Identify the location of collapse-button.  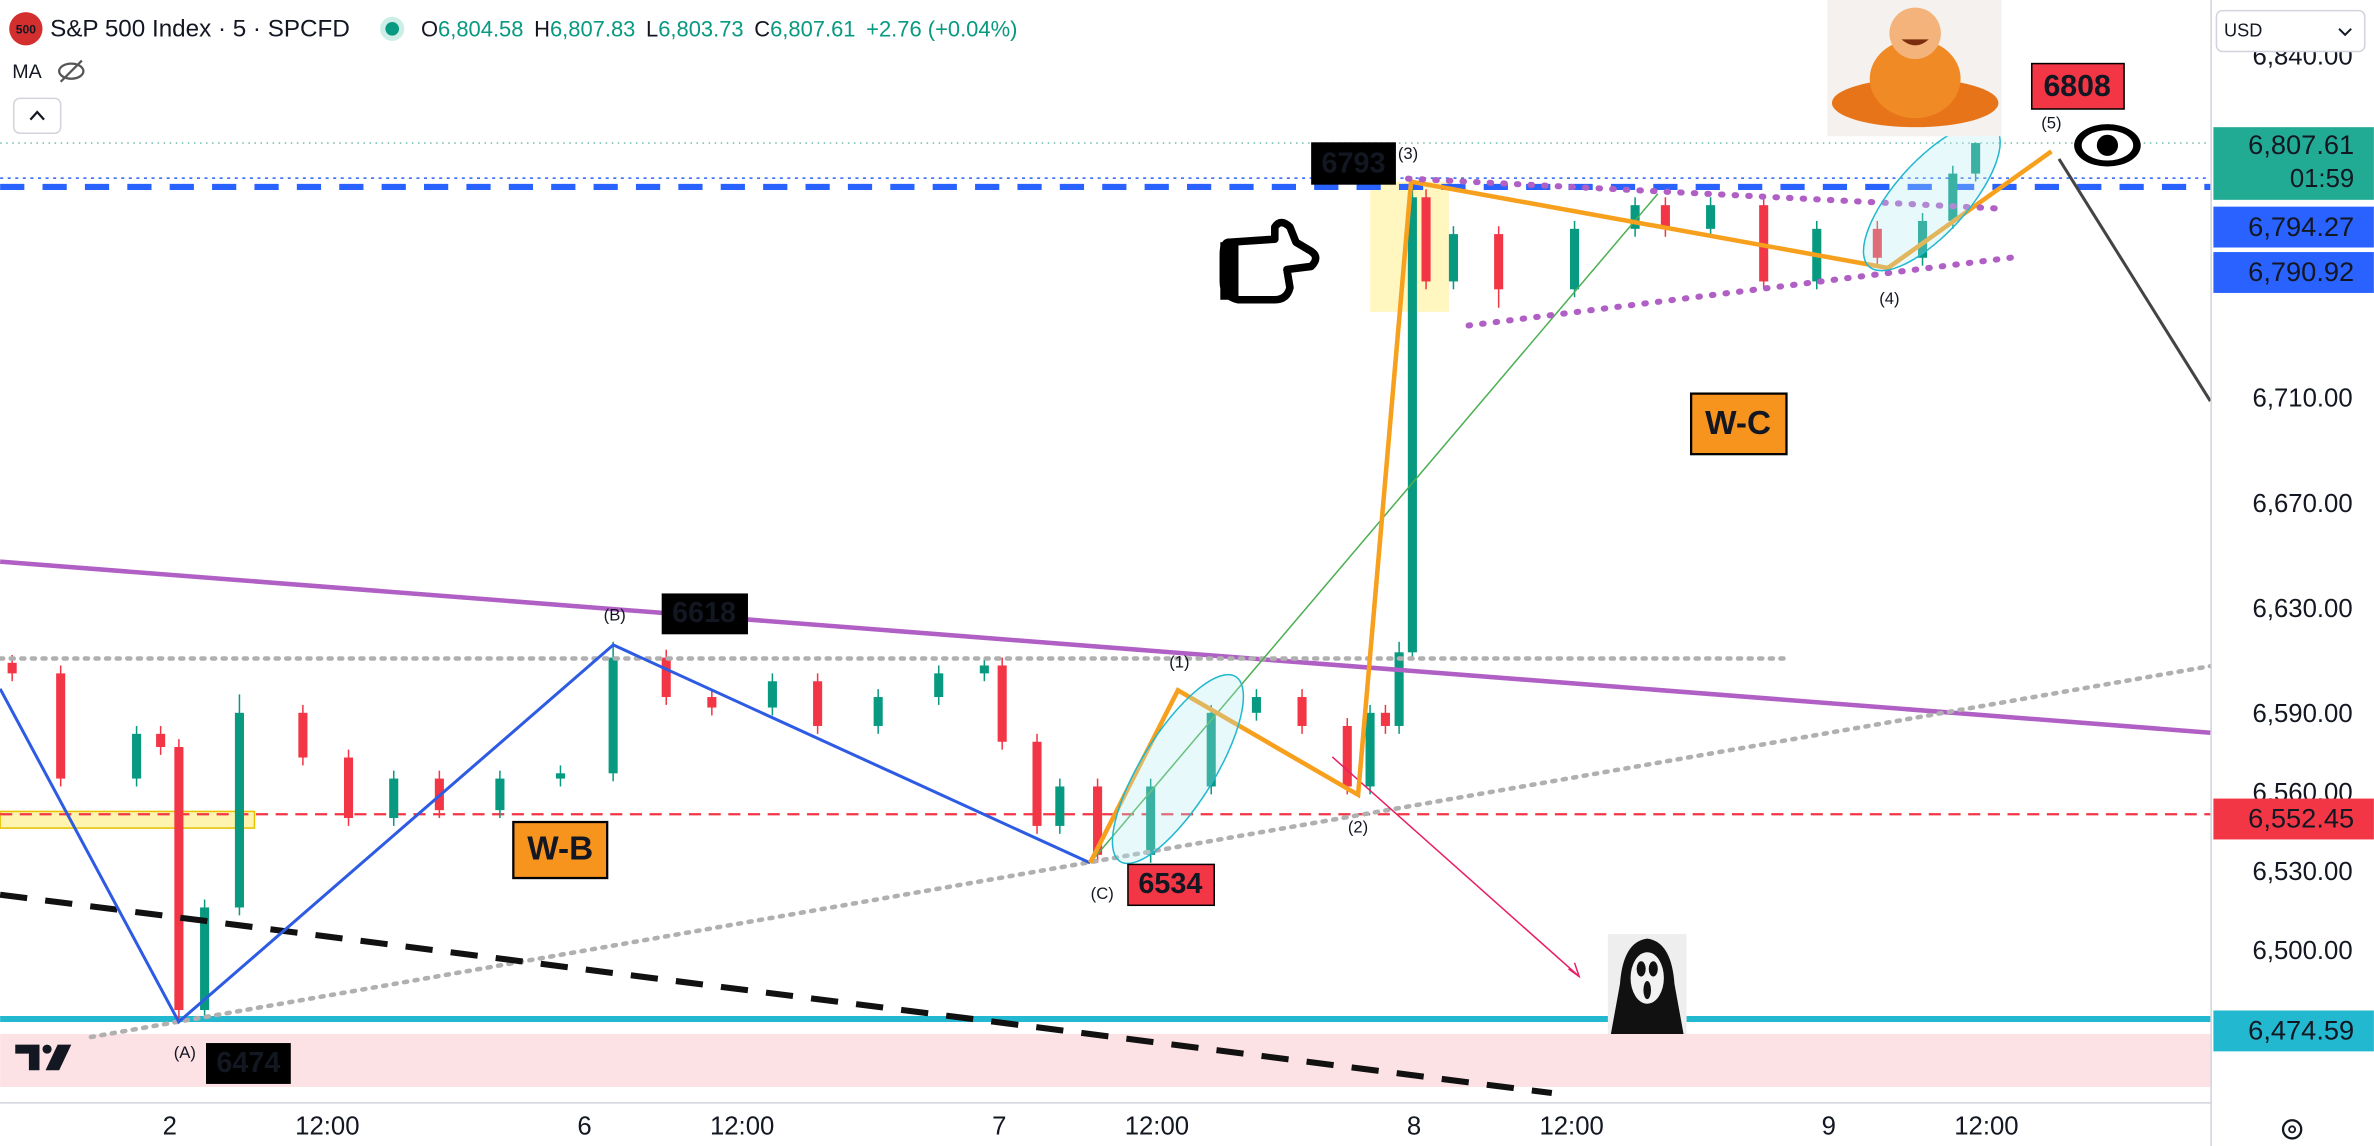
(37, 115).